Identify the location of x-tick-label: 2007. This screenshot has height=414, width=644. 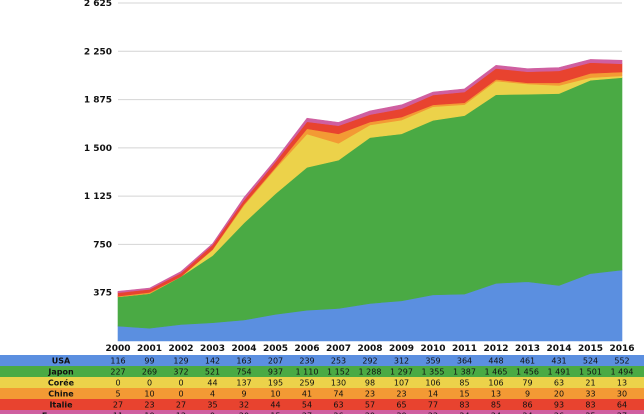
(338, 349).